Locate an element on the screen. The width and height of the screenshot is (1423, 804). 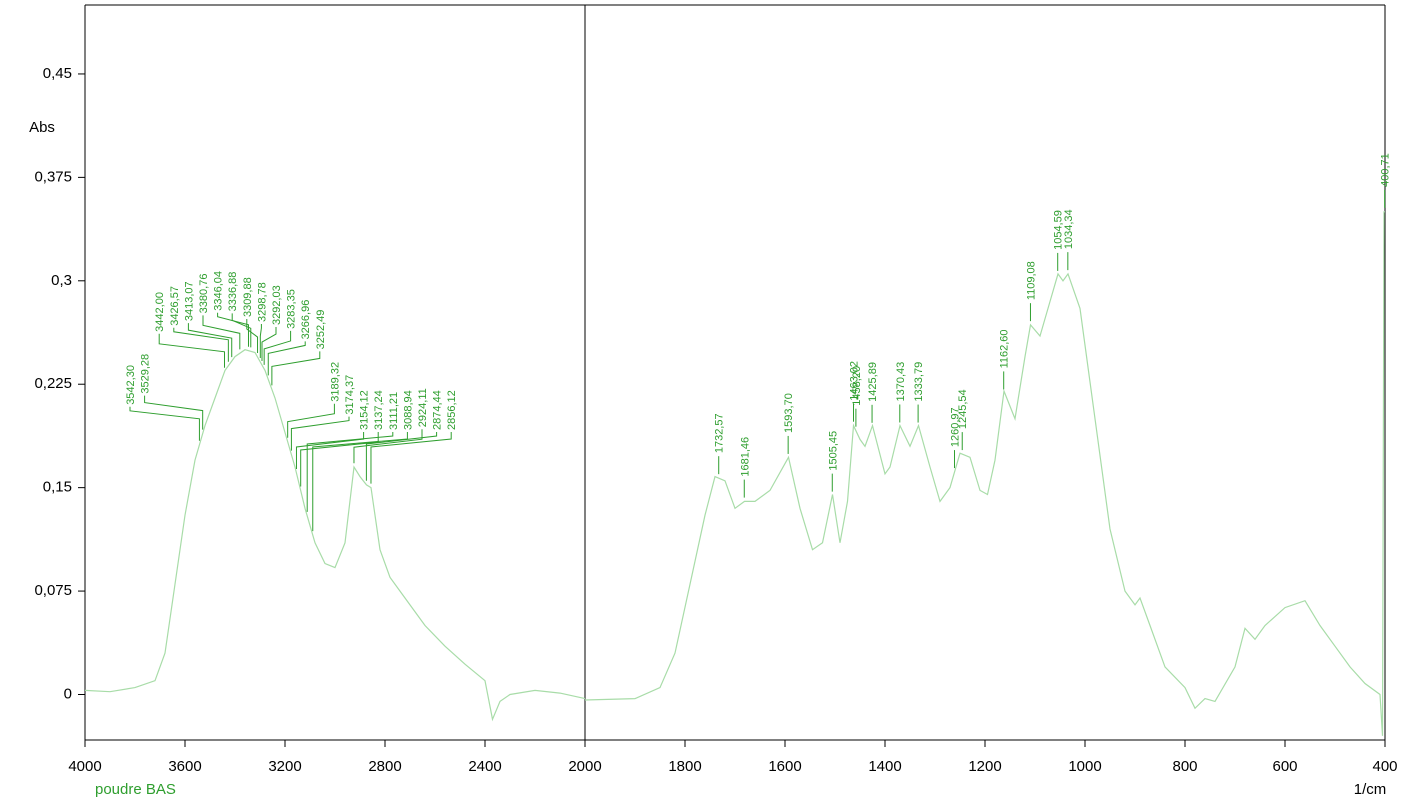
y-tick-label: 0,225 is located at coordinates (53, 383).